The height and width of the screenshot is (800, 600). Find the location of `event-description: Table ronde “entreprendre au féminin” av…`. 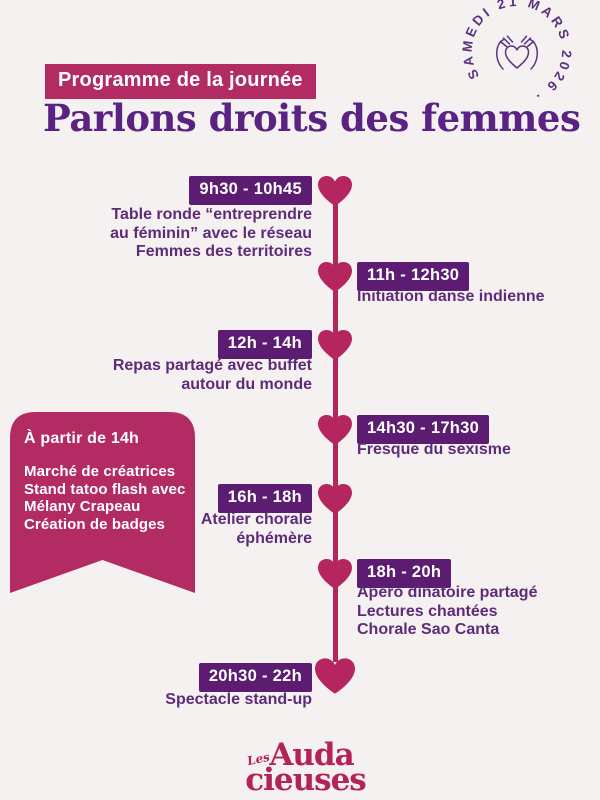

event-description: Table ronde “entreprendre au féminin” av… is located at coordinates (211, 233).